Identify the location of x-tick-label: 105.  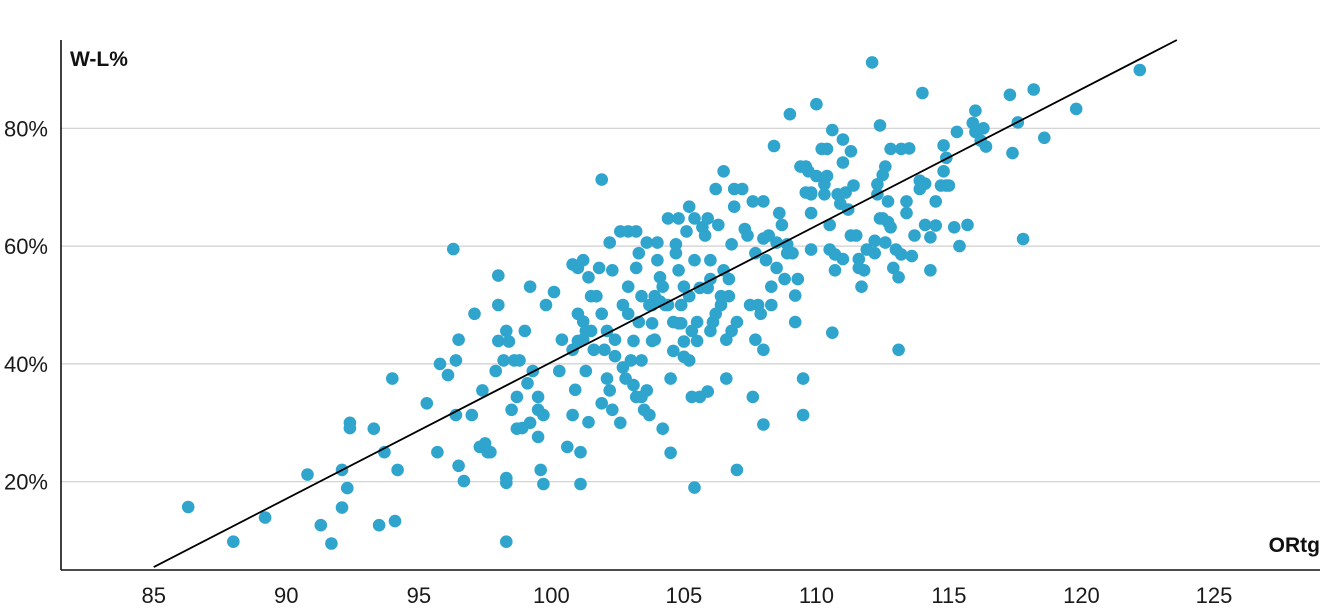
(684, 595).